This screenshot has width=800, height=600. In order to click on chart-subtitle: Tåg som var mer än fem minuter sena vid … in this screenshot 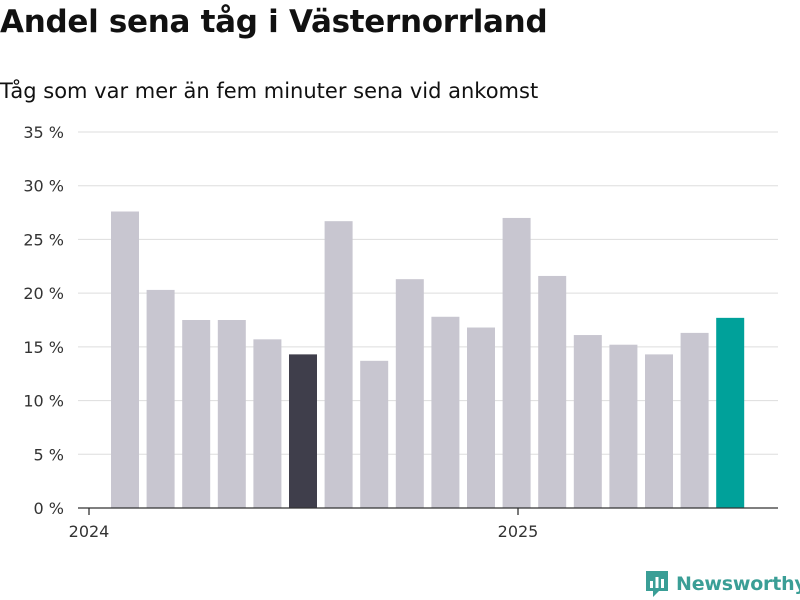, I will do `click(269, 91)`.